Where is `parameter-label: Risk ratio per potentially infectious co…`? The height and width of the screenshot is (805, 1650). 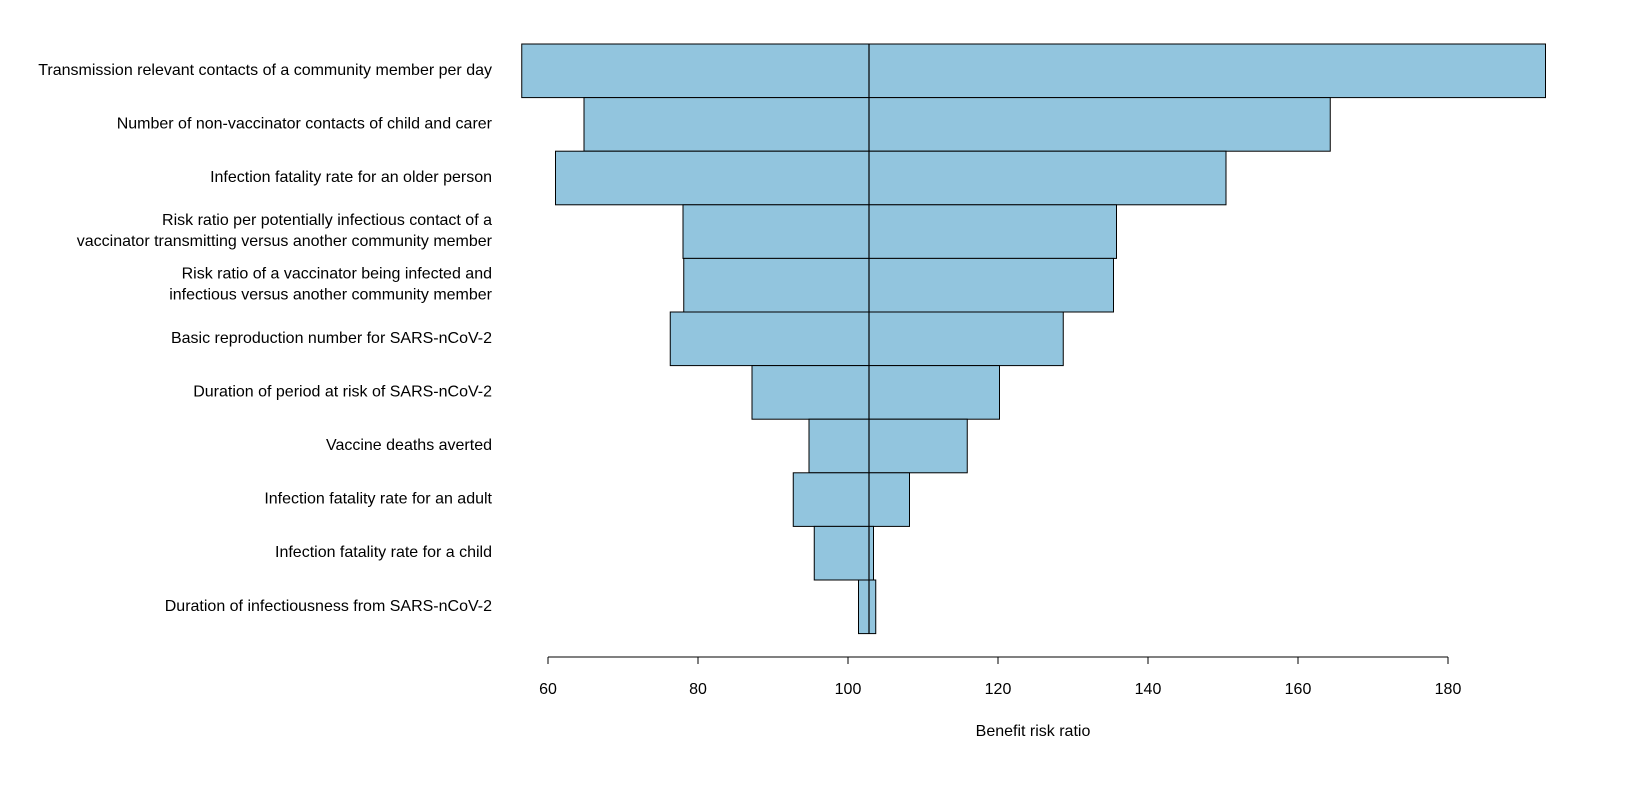
parameter-label: Risk ratio per potentially infectious co… is located at coordinates (285, 231).